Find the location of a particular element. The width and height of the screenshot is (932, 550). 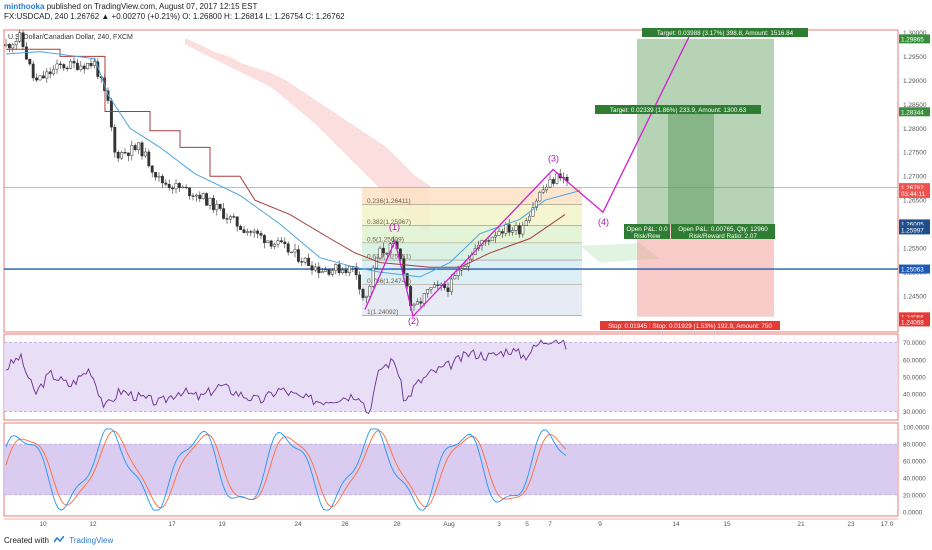

open-pnl-left-label-bg is located at coordinates (647, 231).